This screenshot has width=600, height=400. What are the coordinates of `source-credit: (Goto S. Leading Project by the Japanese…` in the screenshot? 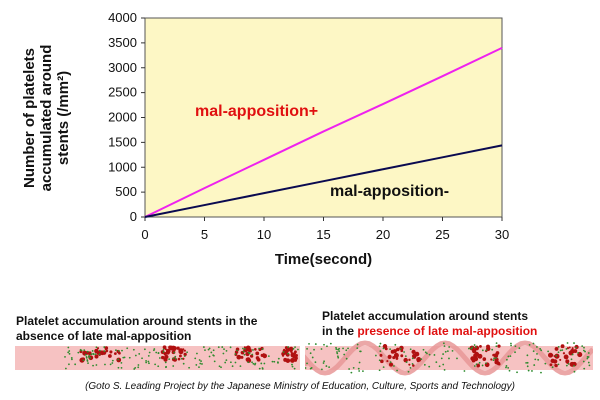 It's located at (300, 386).